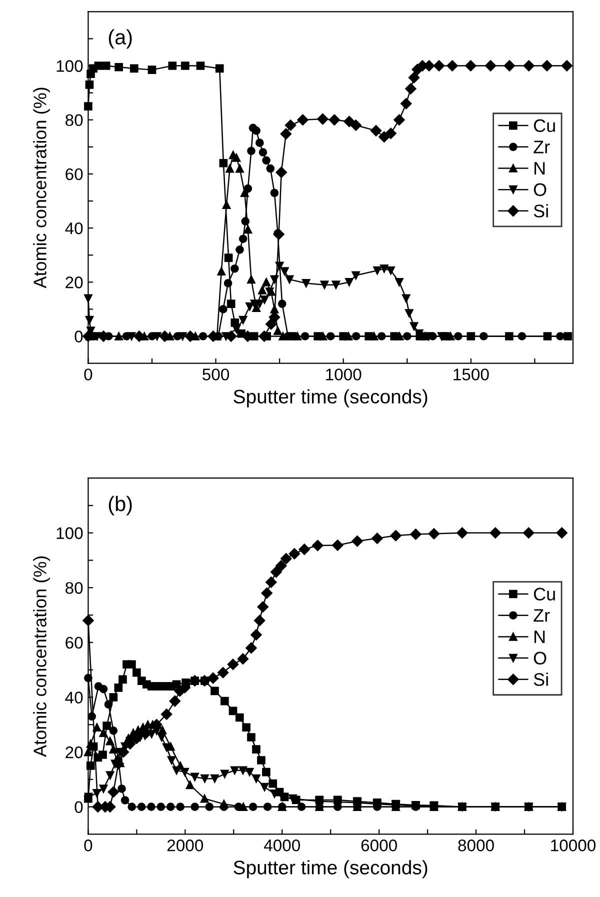 This screenshot has width=600, height=897. Describe the element at coordinates (185, 846) in the screenshot. I see `x-tick-label: 2000` at that location.